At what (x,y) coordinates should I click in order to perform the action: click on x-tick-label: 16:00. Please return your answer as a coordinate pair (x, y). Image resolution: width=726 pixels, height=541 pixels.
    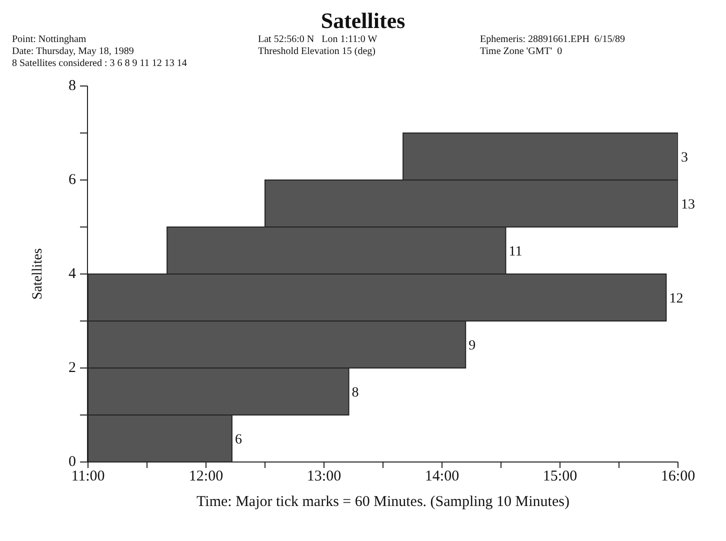
    Looking at the image, I should click on (678, 476).